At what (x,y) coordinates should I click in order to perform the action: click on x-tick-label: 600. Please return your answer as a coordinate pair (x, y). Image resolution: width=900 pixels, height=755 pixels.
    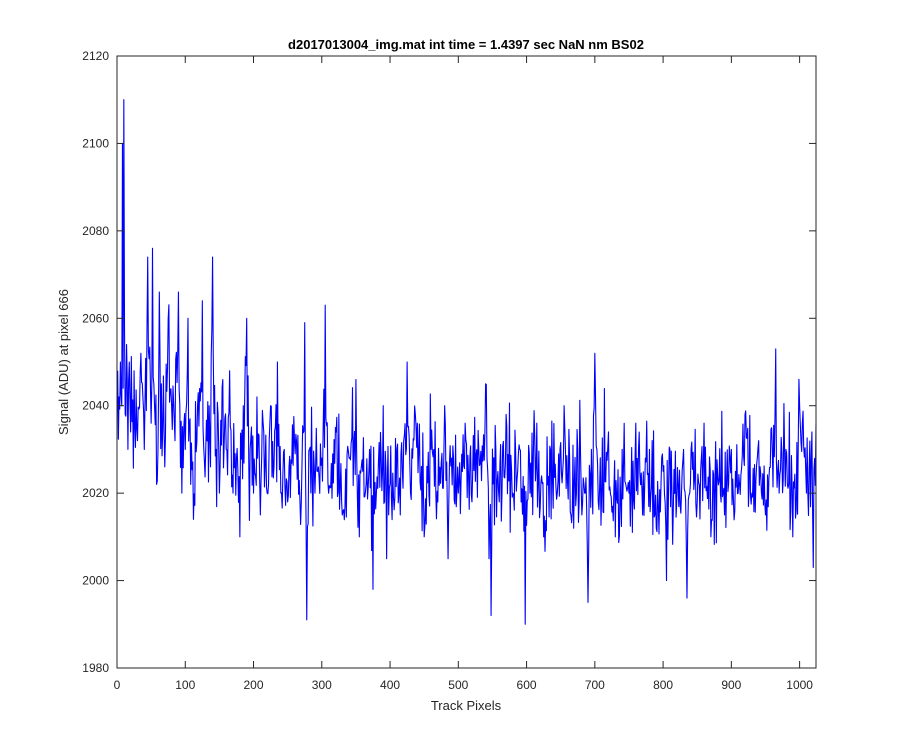
    Looking at the image, I should click on (527, 685).